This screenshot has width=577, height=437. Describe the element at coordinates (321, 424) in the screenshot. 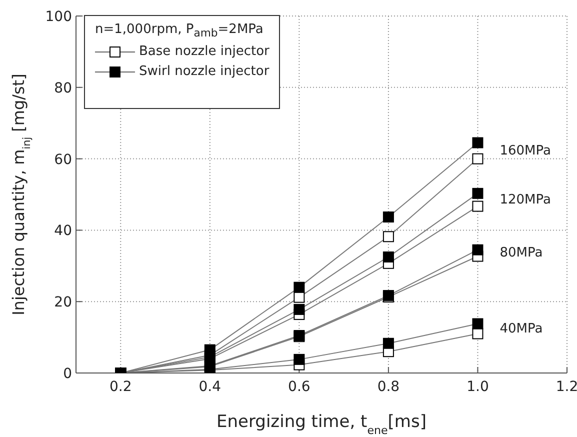

I see `x-axis-title: Energizing time, t$_{ene}$[ms]` at that location.